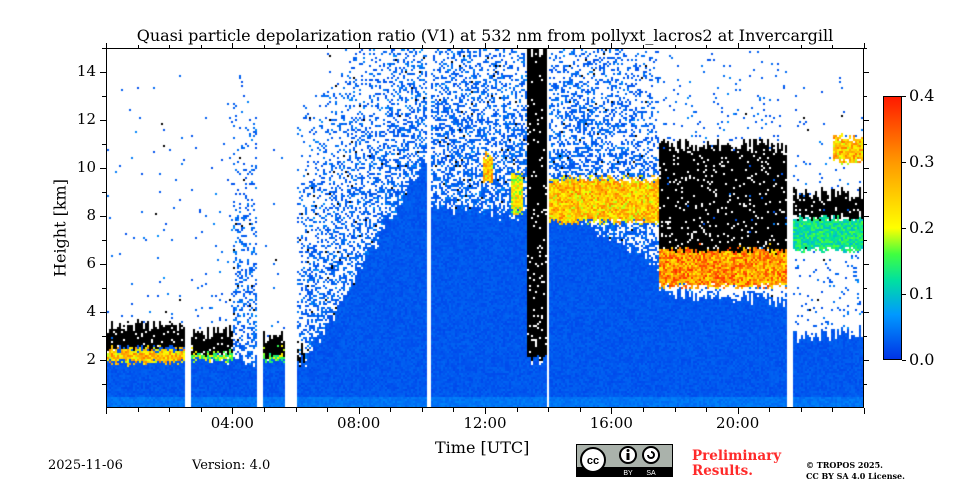  I want to click on license-text: © TROPOS 2025. CC BY SA 4.0 License., so click(855, 471).